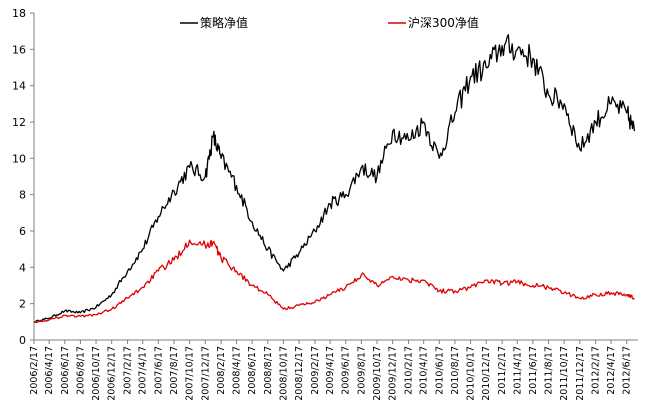 This screenshot has width=645, height=411. Describe the element at coordinates (19, 86) in the screenshot. I see `y-tick-label: 14` at that location.